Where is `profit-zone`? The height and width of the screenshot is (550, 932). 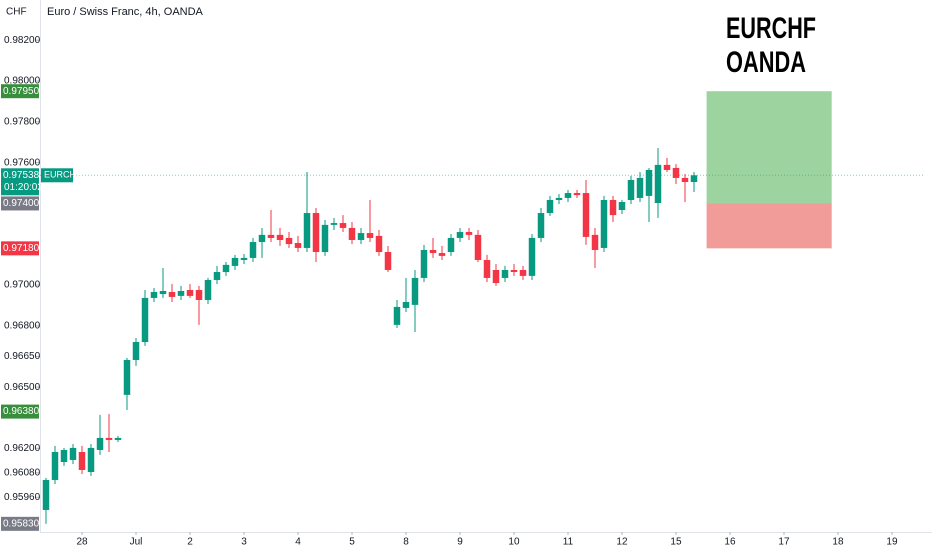 profit-zone is located at coordinates (769, 147).